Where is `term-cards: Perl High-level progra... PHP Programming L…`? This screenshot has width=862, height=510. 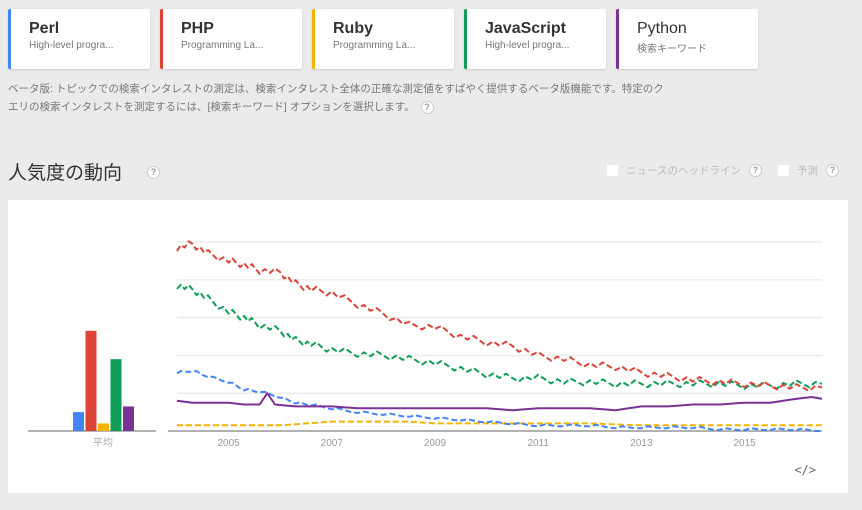 term-cards: Perl High-level progra... PHP Programming L… is located at coordinates (383, 39).